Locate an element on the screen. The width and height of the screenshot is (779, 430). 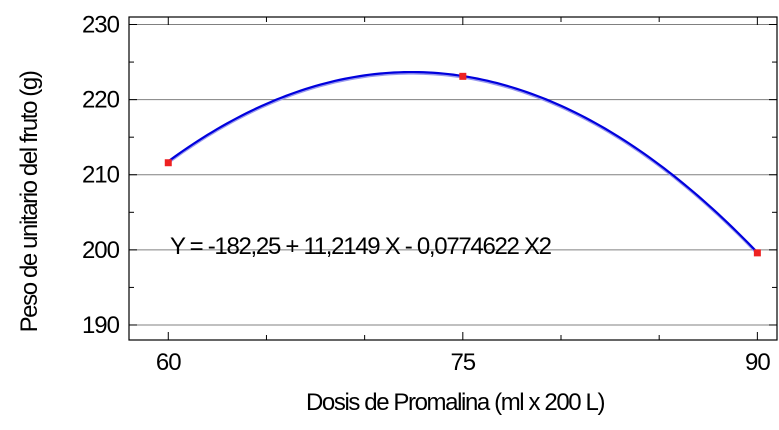
x-tick-label: 60 is located at coordinates (168, 362).